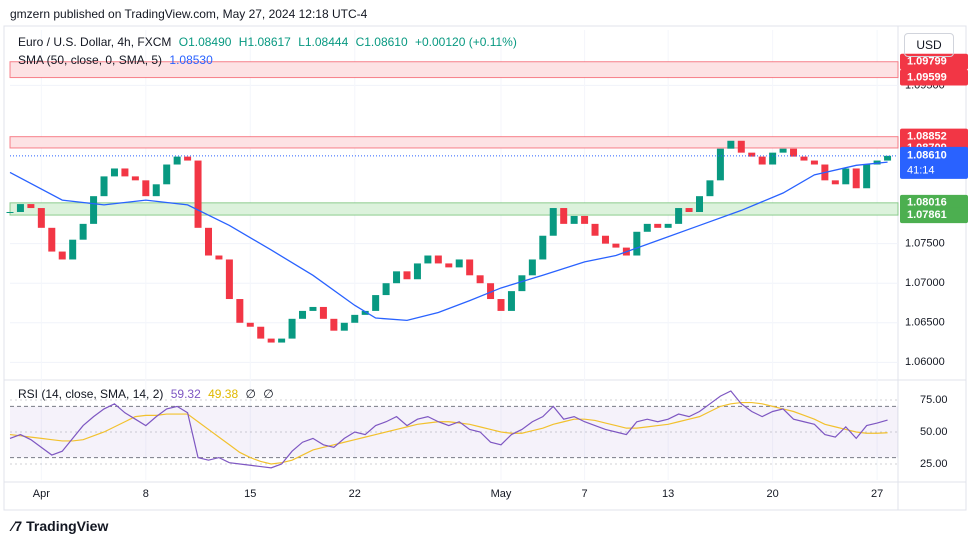  What do you see at coordinates (91, 394) in the screenshot?
I see `rsi-name: RSI (14, close, SMA, 14, 2)` at bounding box center [91, 394].